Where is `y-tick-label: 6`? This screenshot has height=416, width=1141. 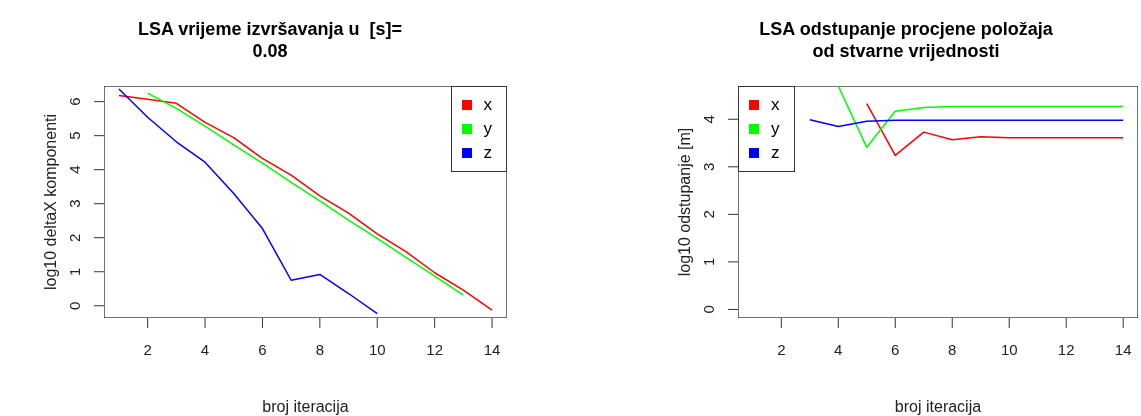 y-tick-label: 6 is located at coordinates (74, 101).